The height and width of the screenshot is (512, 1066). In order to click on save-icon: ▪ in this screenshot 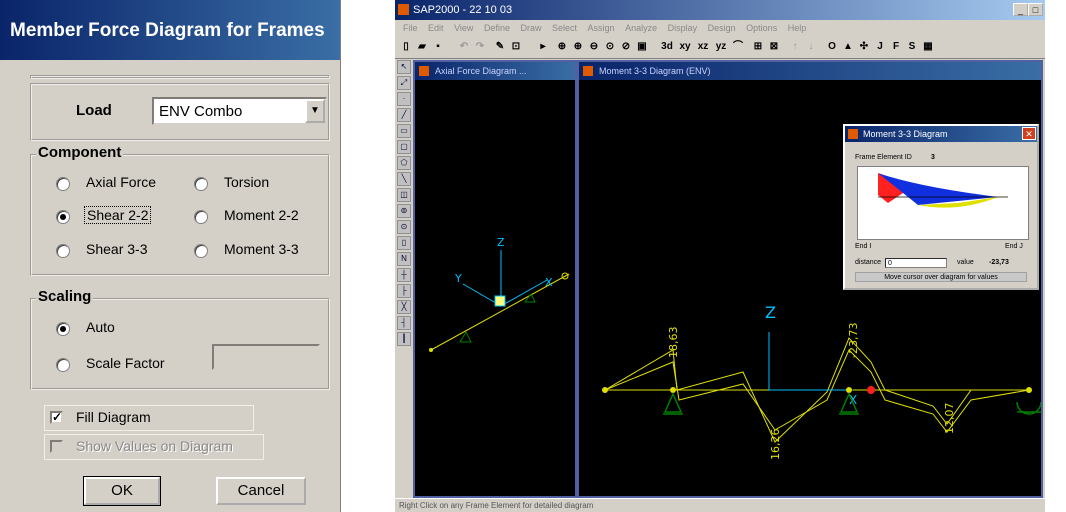, I will do `click(438, 46)`.